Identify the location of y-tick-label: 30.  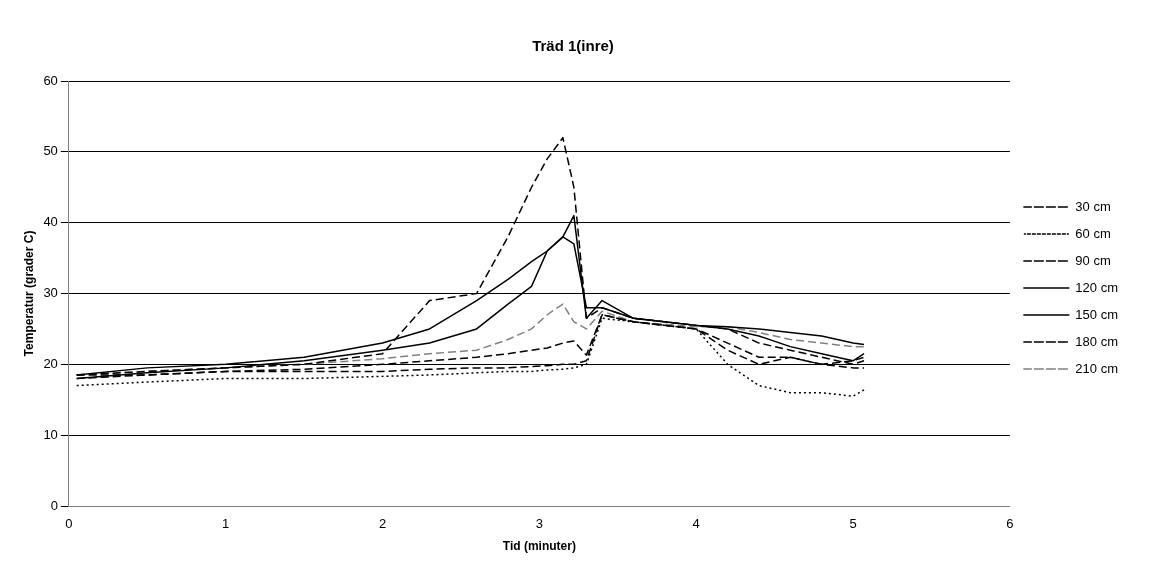
(50, 293).